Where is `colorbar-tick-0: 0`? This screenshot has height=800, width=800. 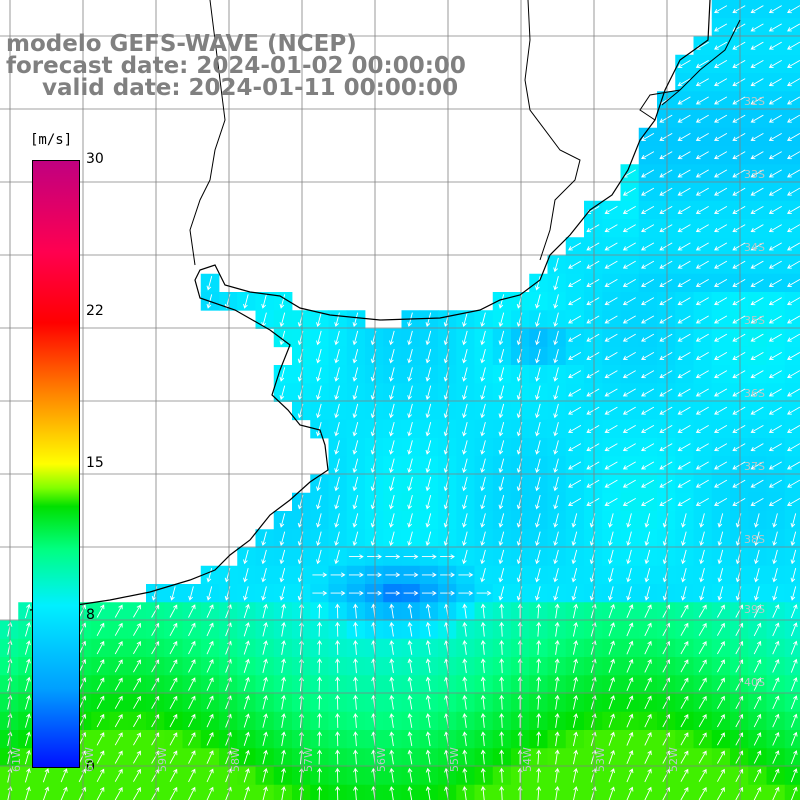
colorbar-tick-0: 0 is located at coordinates (90, 767).